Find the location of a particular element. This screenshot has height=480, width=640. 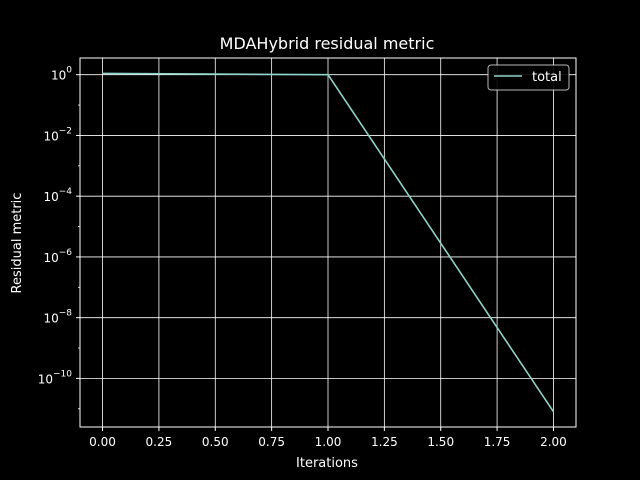

y-tick-exponent: −6 is located at coordinates (66, 253).